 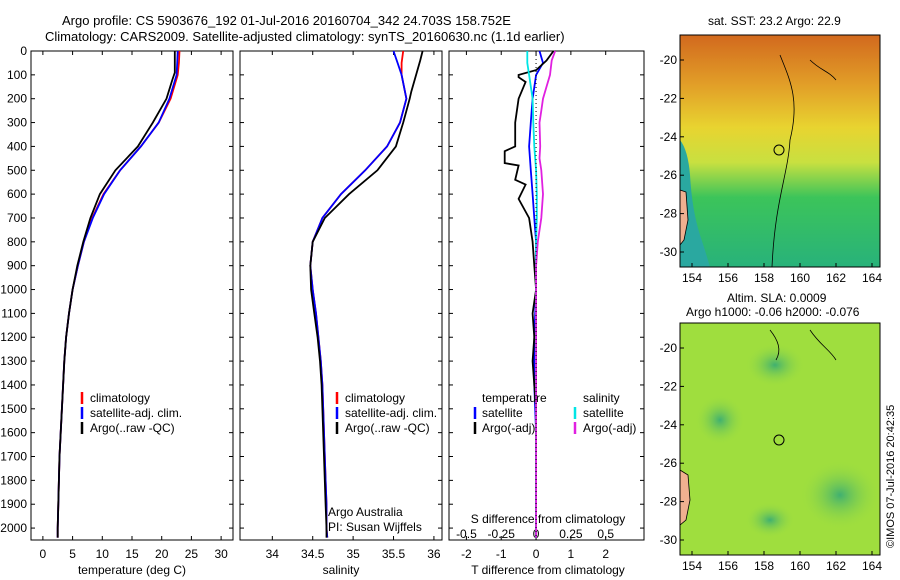 What do you see at coordinates (669, 348) in the screenshot?
I see `map-y-tick-label: -20` at bounding box center [669, 348].